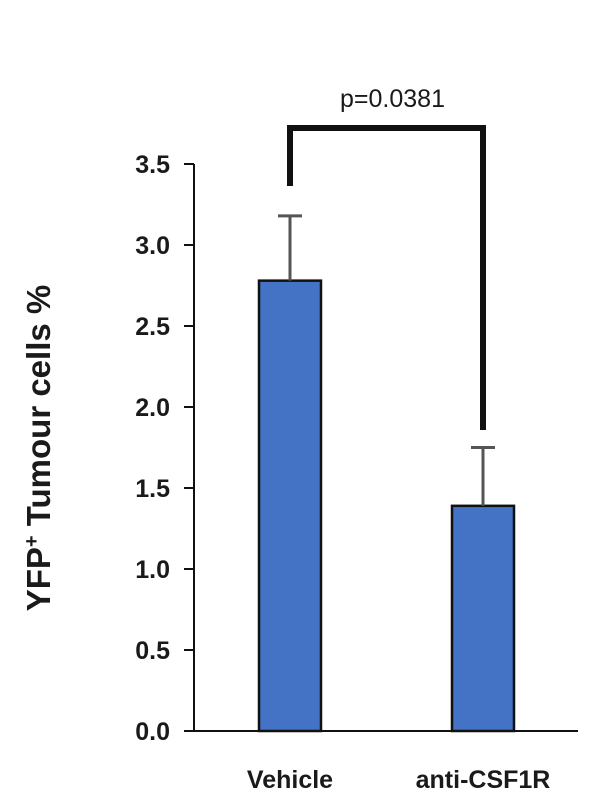 This screenshot has height=797, width=602. I want to click on y-axis-title-main: YFP, so click(38, 579).